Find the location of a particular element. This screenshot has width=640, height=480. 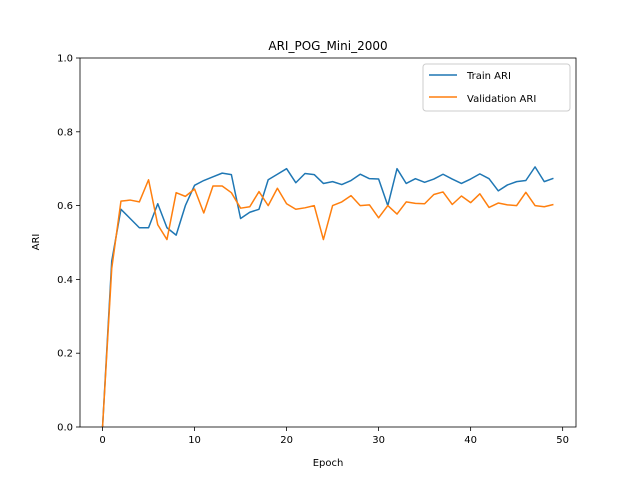

x-axis-label: Epoch is located at coordinates (328, 463).